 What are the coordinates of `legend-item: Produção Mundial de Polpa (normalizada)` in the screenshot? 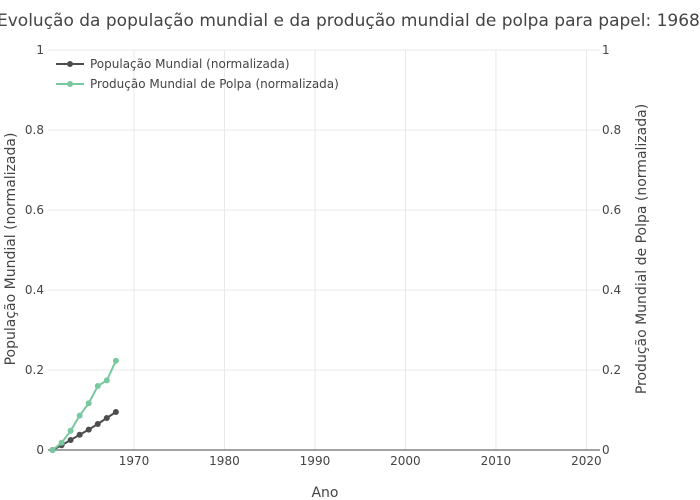 It's located at (197, 84).